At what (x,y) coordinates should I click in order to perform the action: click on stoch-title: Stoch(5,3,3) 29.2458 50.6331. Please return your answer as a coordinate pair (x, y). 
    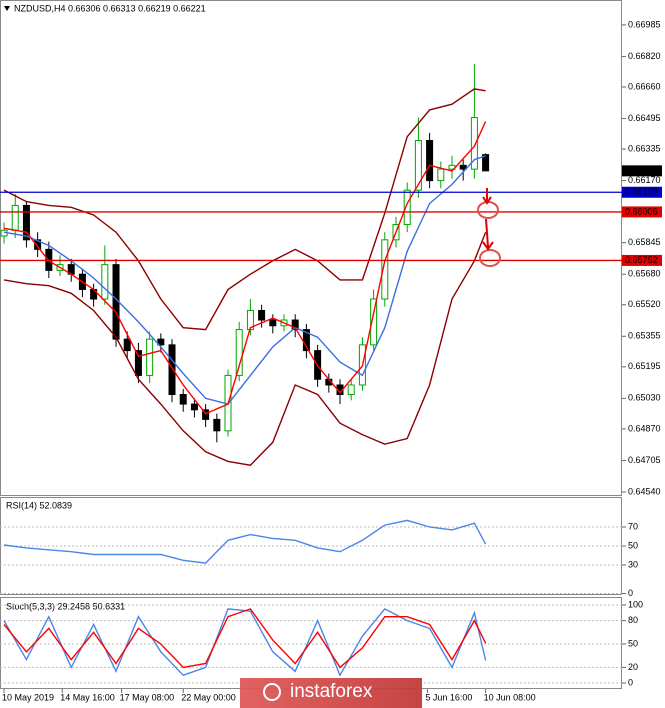
    Looking at the image, I should click on (65, 606).